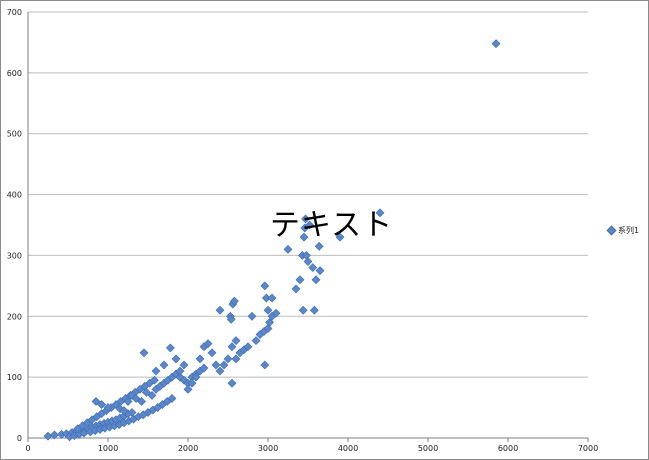  Describe the element at coordinates (27, 448) in the screenshot. I see `x-tick-label: 0` at that location.